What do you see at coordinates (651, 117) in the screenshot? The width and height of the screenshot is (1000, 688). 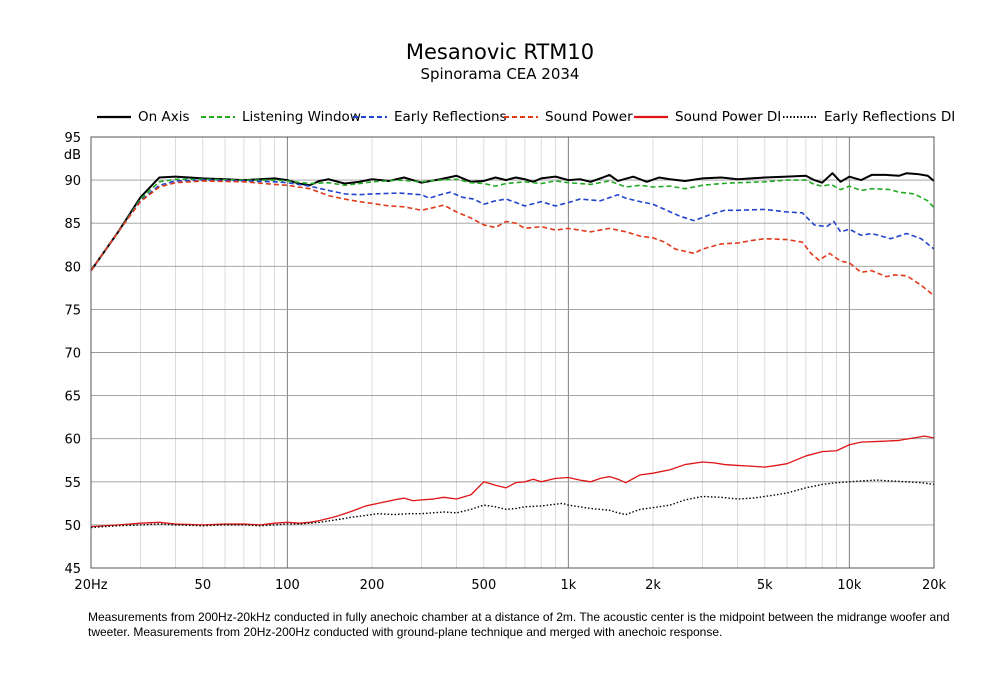 I see `legend-swatch-sound-power-di` at bounding box center [651, 117].